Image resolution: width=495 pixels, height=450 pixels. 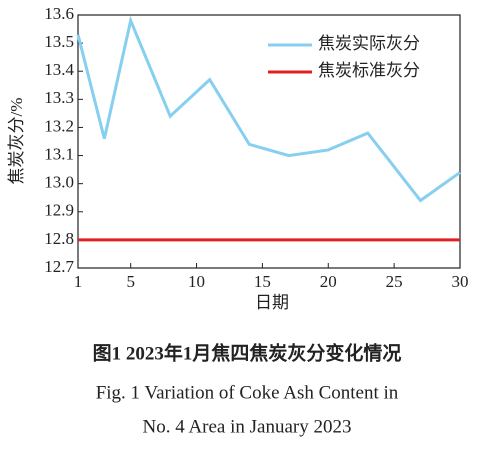 I want to click on y-tick-label: 13.4, so click(x=59, y=69).